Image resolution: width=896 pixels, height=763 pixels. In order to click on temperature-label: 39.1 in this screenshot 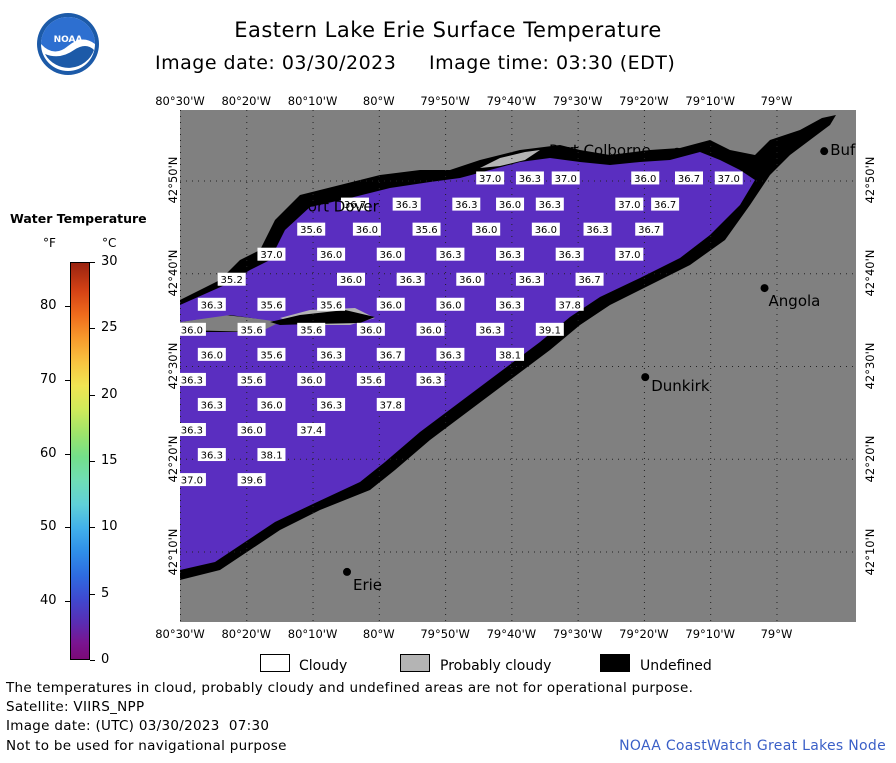, I will do `click(549, 329)`.